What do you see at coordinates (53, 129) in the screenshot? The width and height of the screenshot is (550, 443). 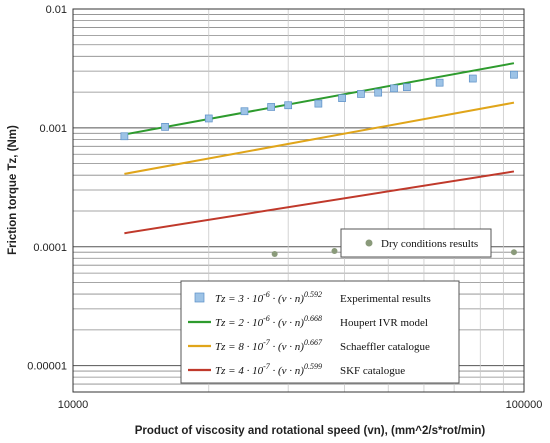 I see `y-tick-label: 0.001` at bounding box center [53, 129].